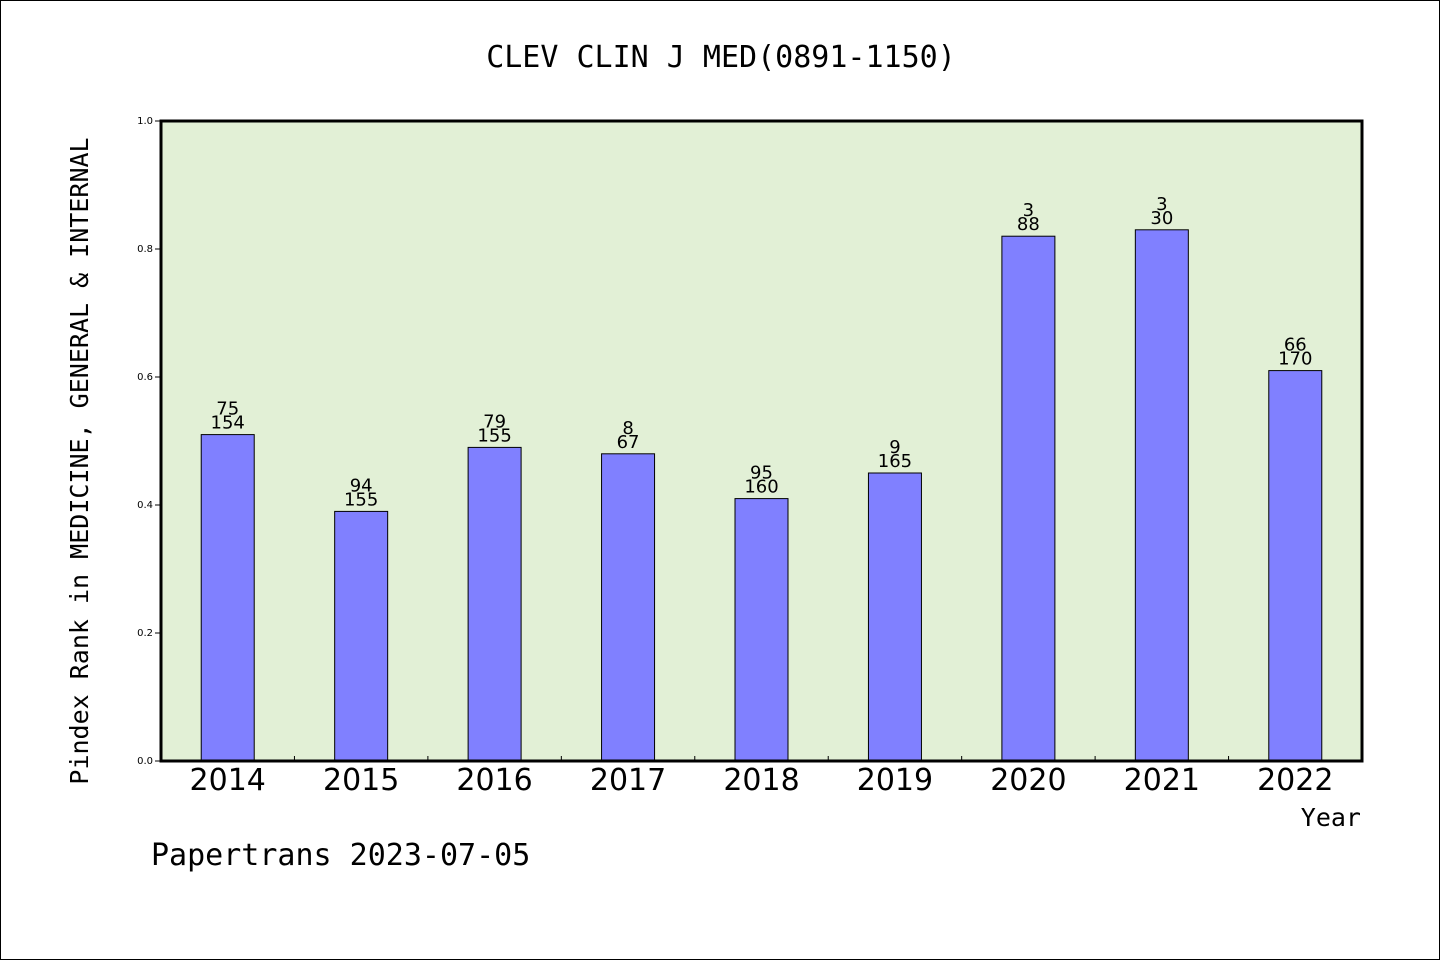 The height and width of the screenshot is (961, 1440). I want to click on bar-rank-label: 75, so click(227, 409).